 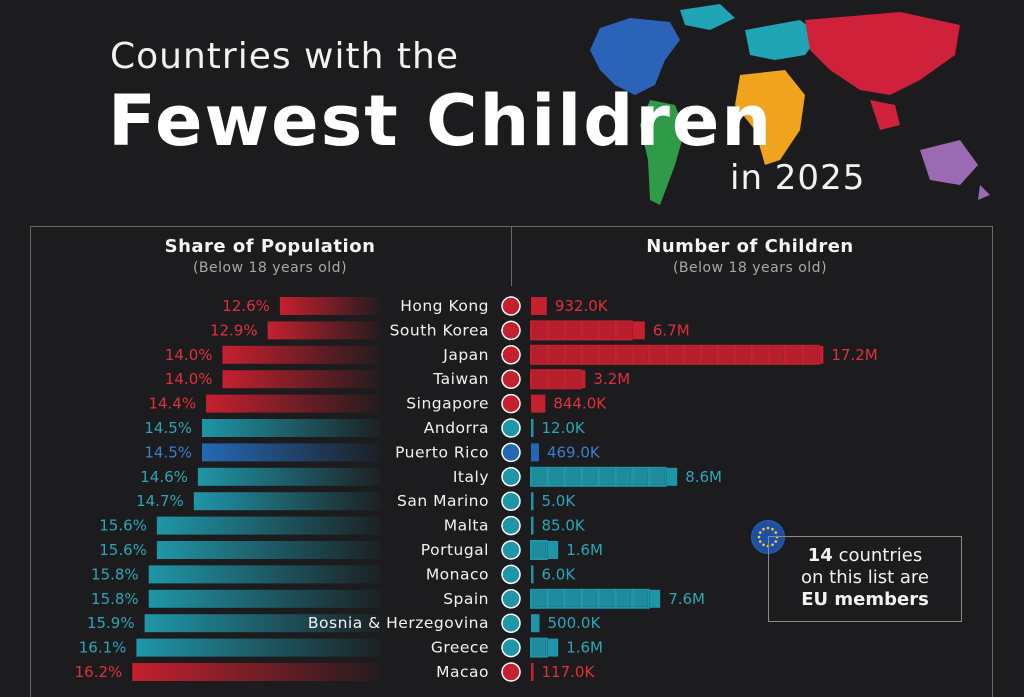 What do you see at coordinates (456, 428) in the screenshot?
I see `country-label: Andorra` at bounding box center [456, 428].